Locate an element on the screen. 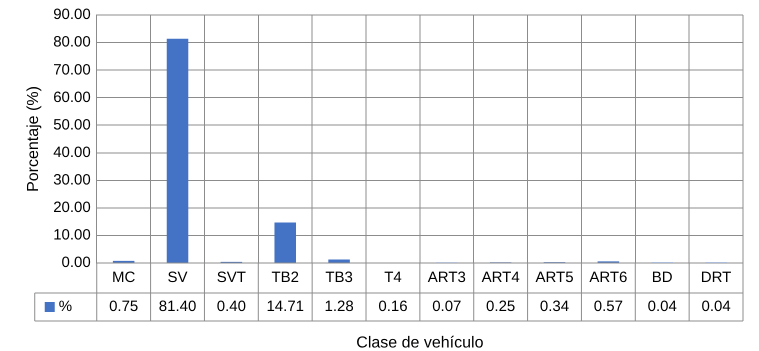 This screenshot has height=351, width=759. data-label: 0.75 is located at coordinates (123, 307).